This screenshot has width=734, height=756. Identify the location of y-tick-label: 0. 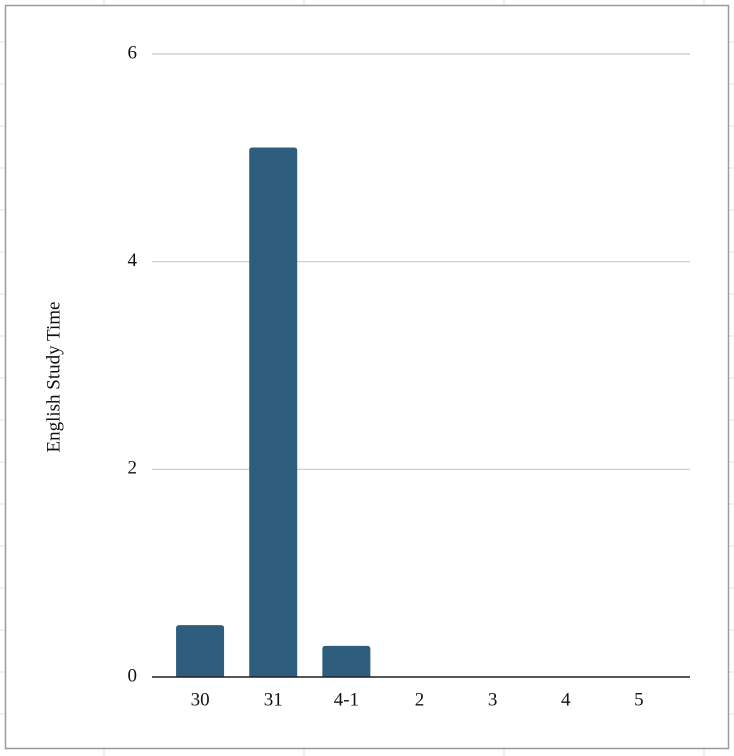
(133, 675).